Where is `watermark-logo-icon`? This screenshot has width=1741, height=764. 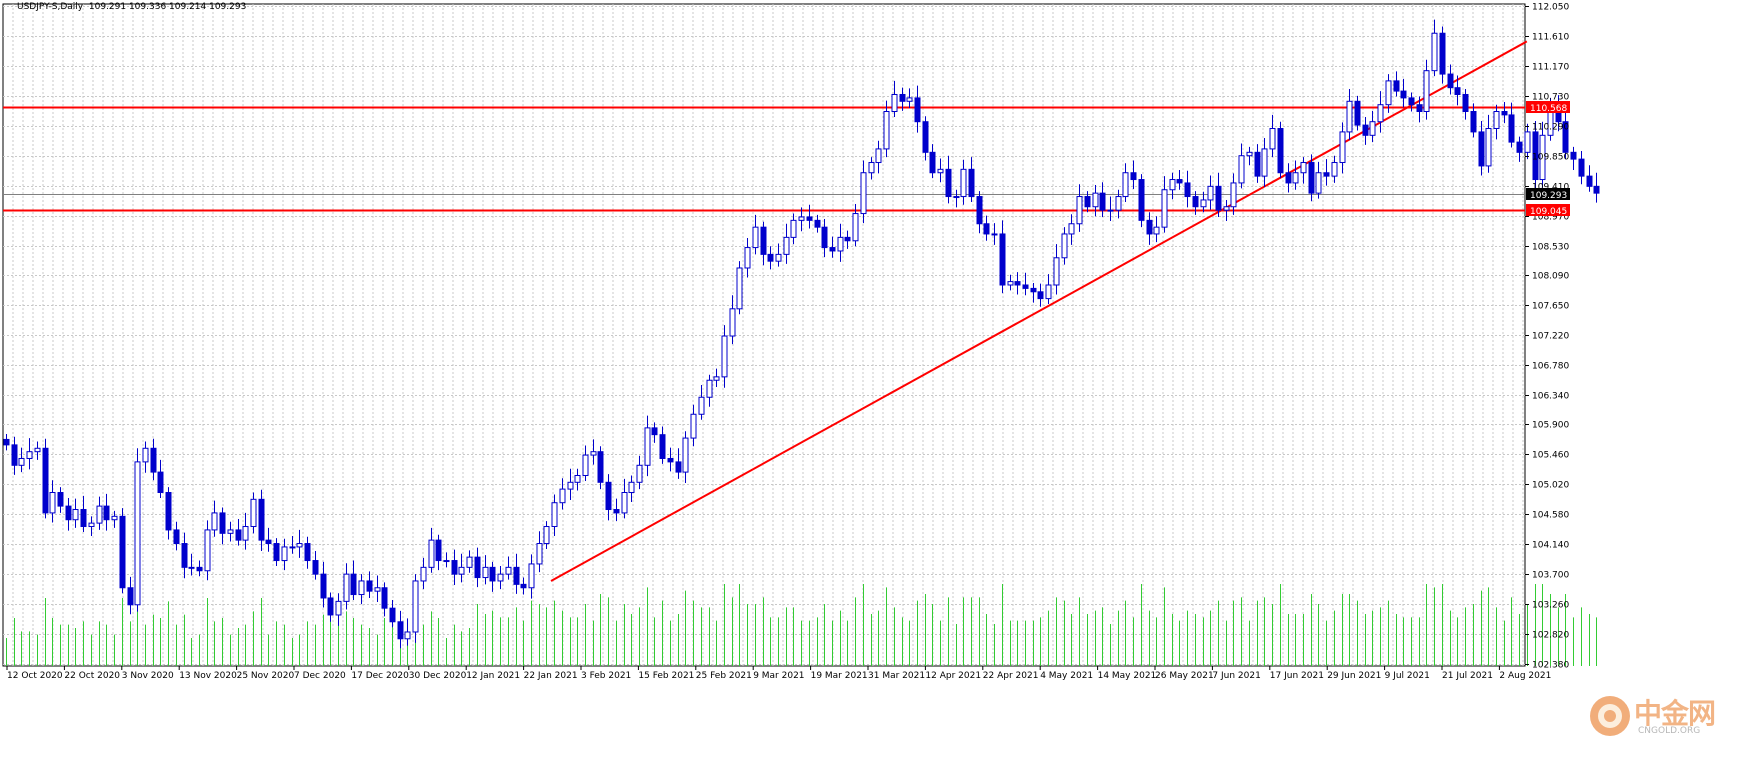
watermark-logo-icon is located at coordinates (1610, 716).